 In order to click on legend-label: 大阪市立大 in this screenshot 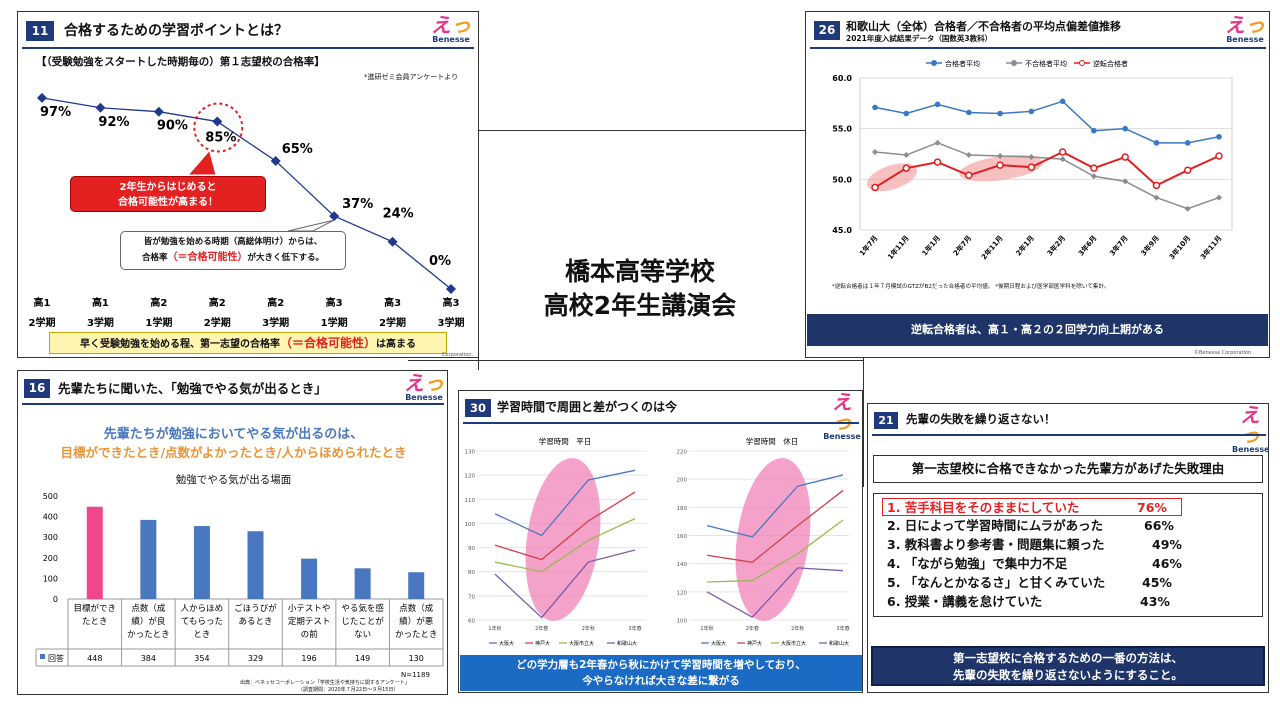, I will do `click(581, 643)`.